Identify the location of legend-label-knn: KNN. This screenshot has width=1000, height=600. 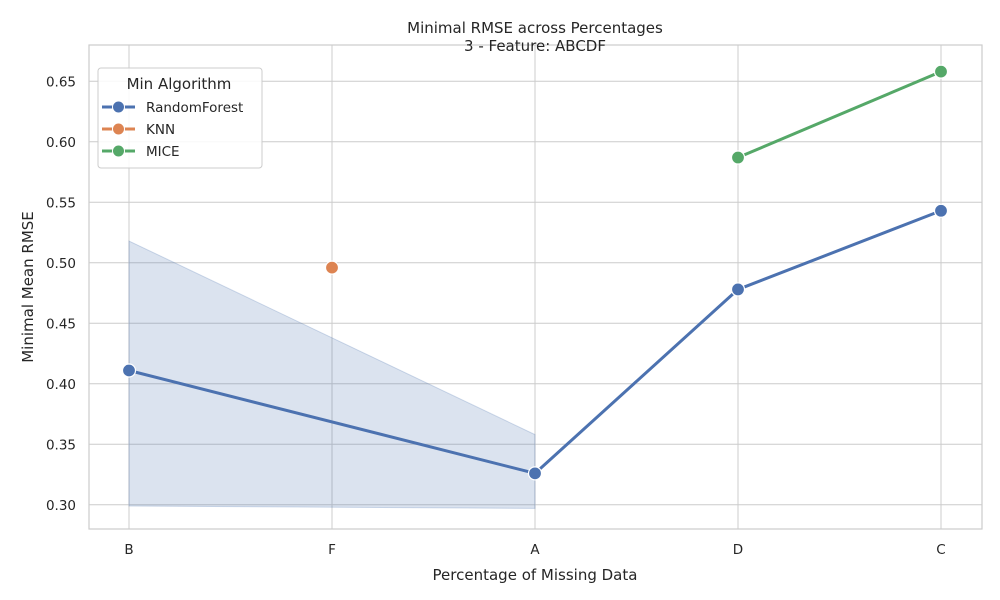
(160, 130).